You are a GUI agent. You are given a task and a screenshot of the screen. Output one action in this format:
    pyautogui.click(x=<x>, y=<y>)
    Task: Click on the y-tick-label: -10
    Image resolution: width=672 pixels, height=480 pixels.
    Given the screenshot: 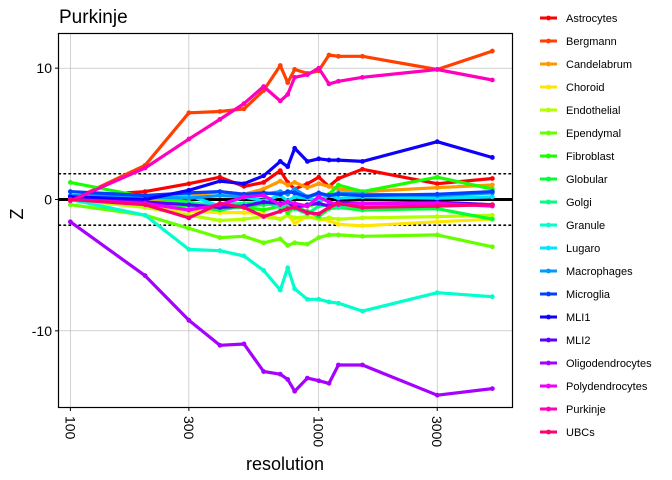 What is the action you would take?
    pyautogui.click(x=42, y=331)
    